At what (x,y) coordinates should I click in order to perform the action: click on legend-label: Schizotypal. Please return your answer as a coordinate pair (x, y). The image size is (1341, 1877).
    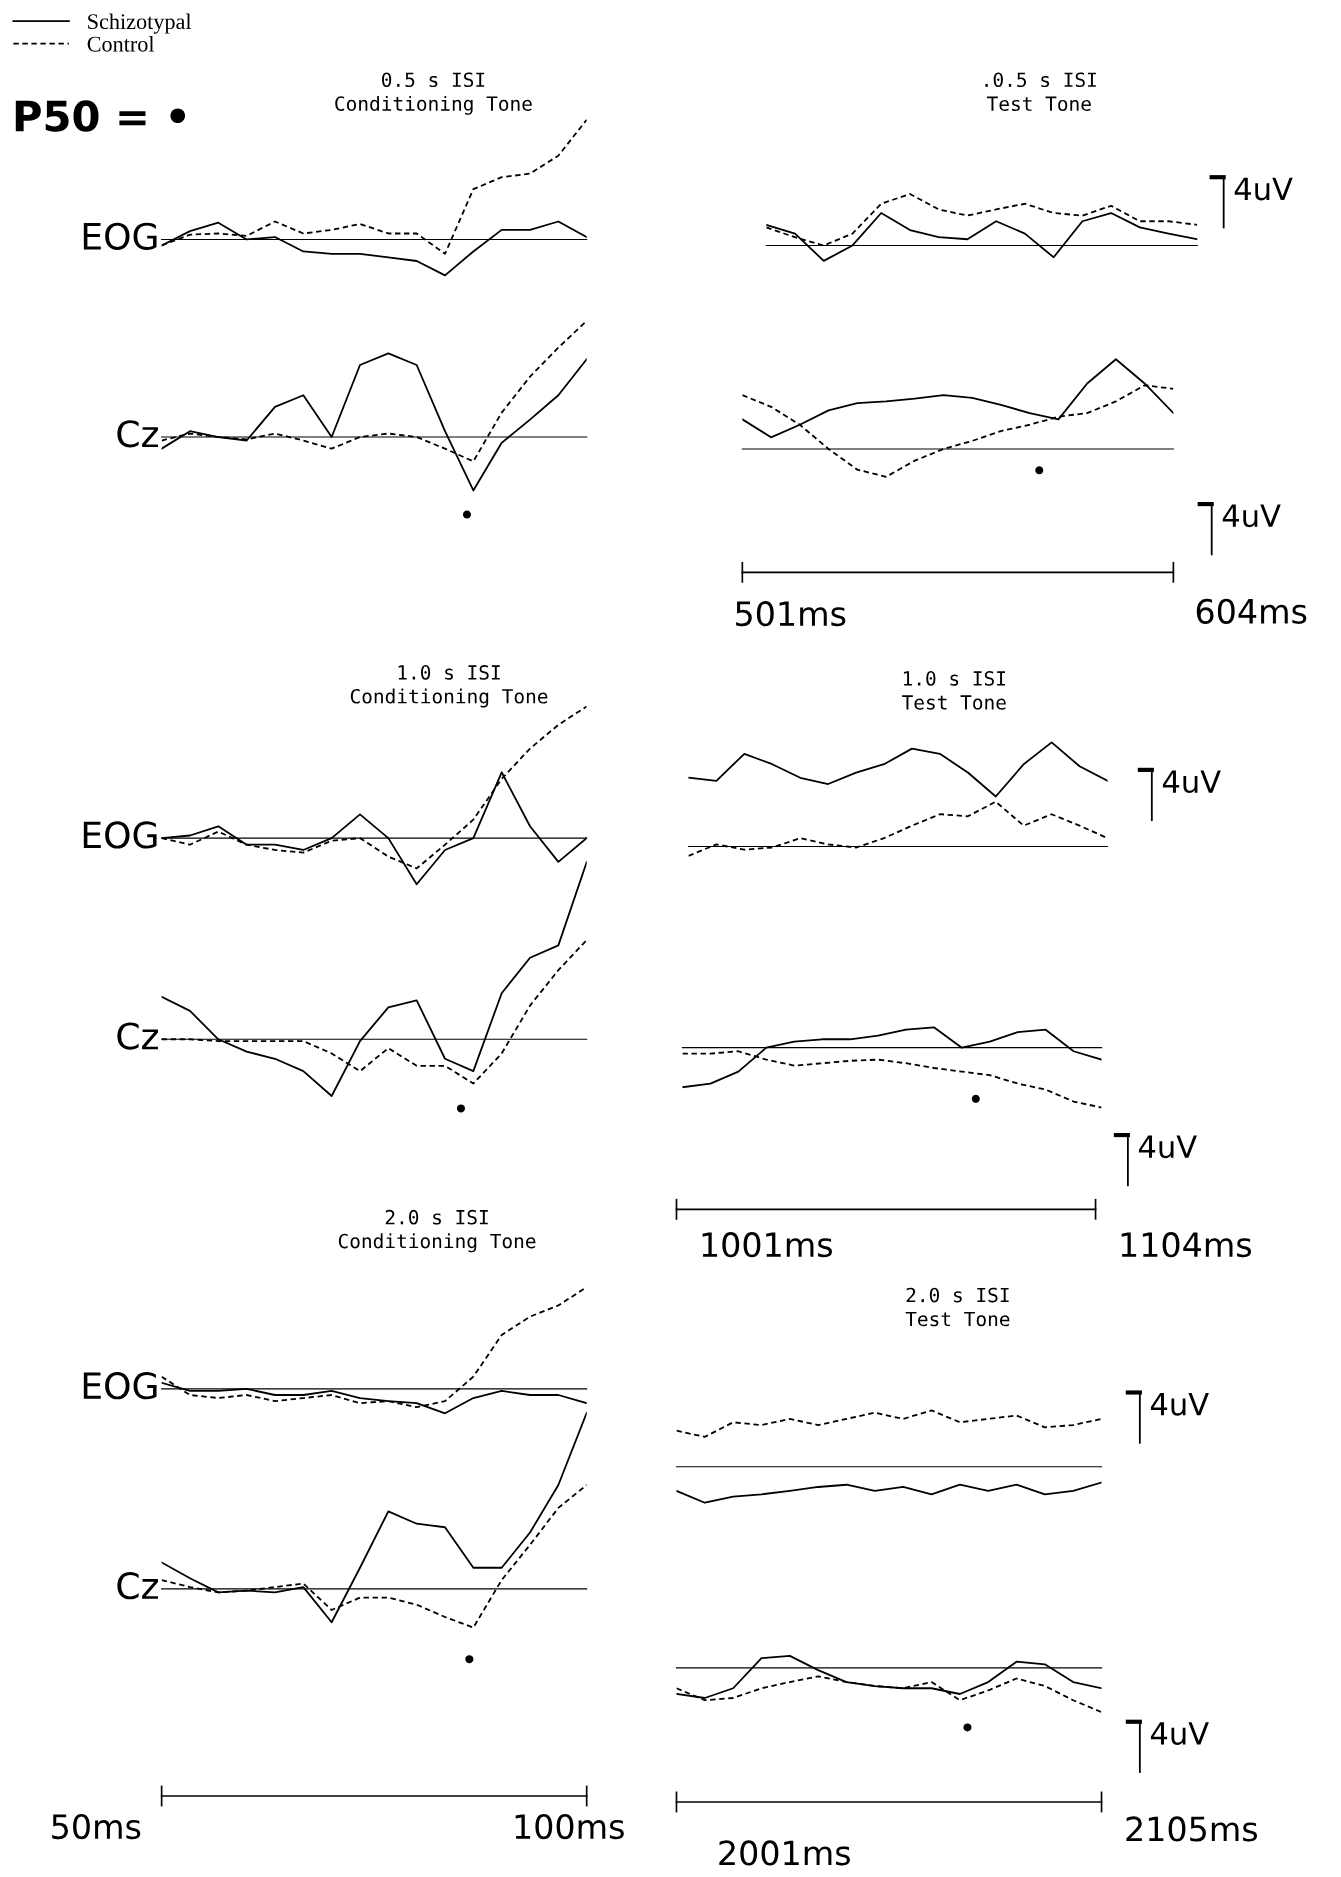
    Looking at the image, I should click on (140, 23).